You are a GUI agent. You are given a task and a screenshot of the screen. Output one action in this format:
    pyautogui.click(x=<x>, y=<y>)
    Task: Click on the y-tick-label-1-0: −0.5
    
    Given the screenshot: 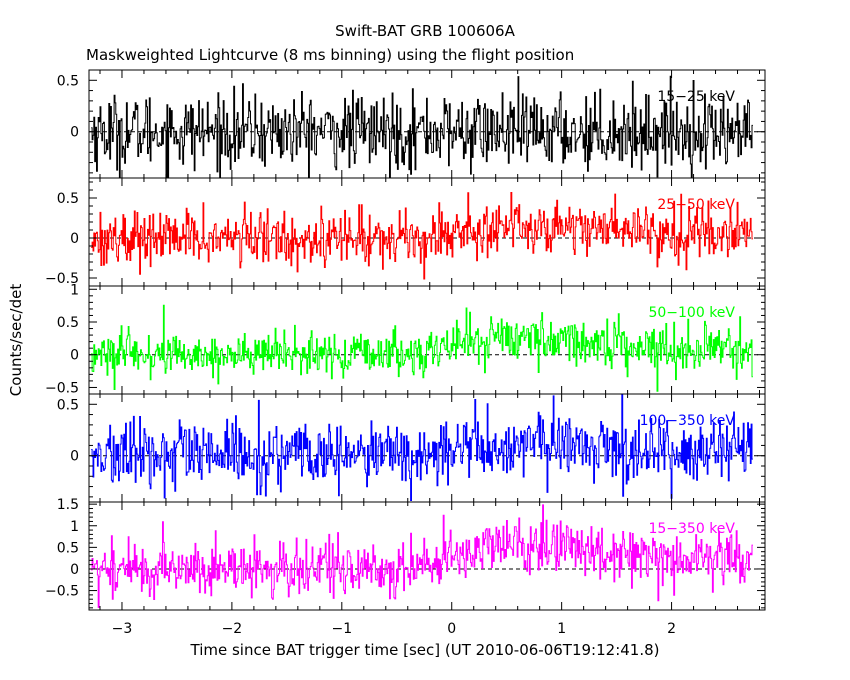 What is the action you would take?
    pyautogui.click(x=62, y=279)
    